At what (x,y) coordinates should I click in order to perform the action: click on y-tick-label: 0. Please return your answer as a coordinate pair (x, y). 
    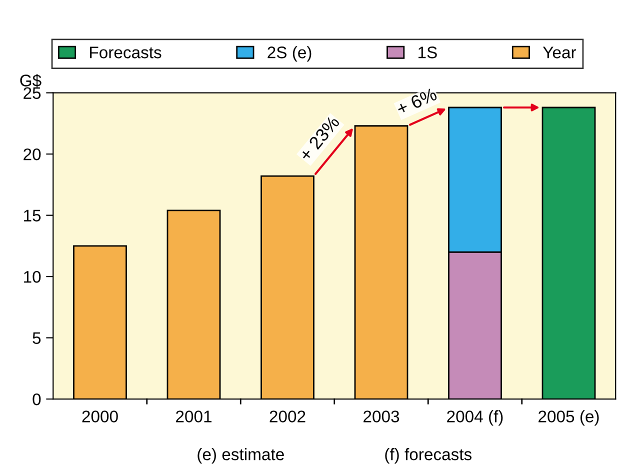
    Looking at the image, I should click on (36, 399).